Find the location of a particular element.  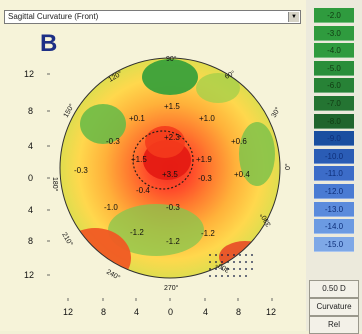

scale-value-cell: -7.0 is located at coordinates (334, 103).